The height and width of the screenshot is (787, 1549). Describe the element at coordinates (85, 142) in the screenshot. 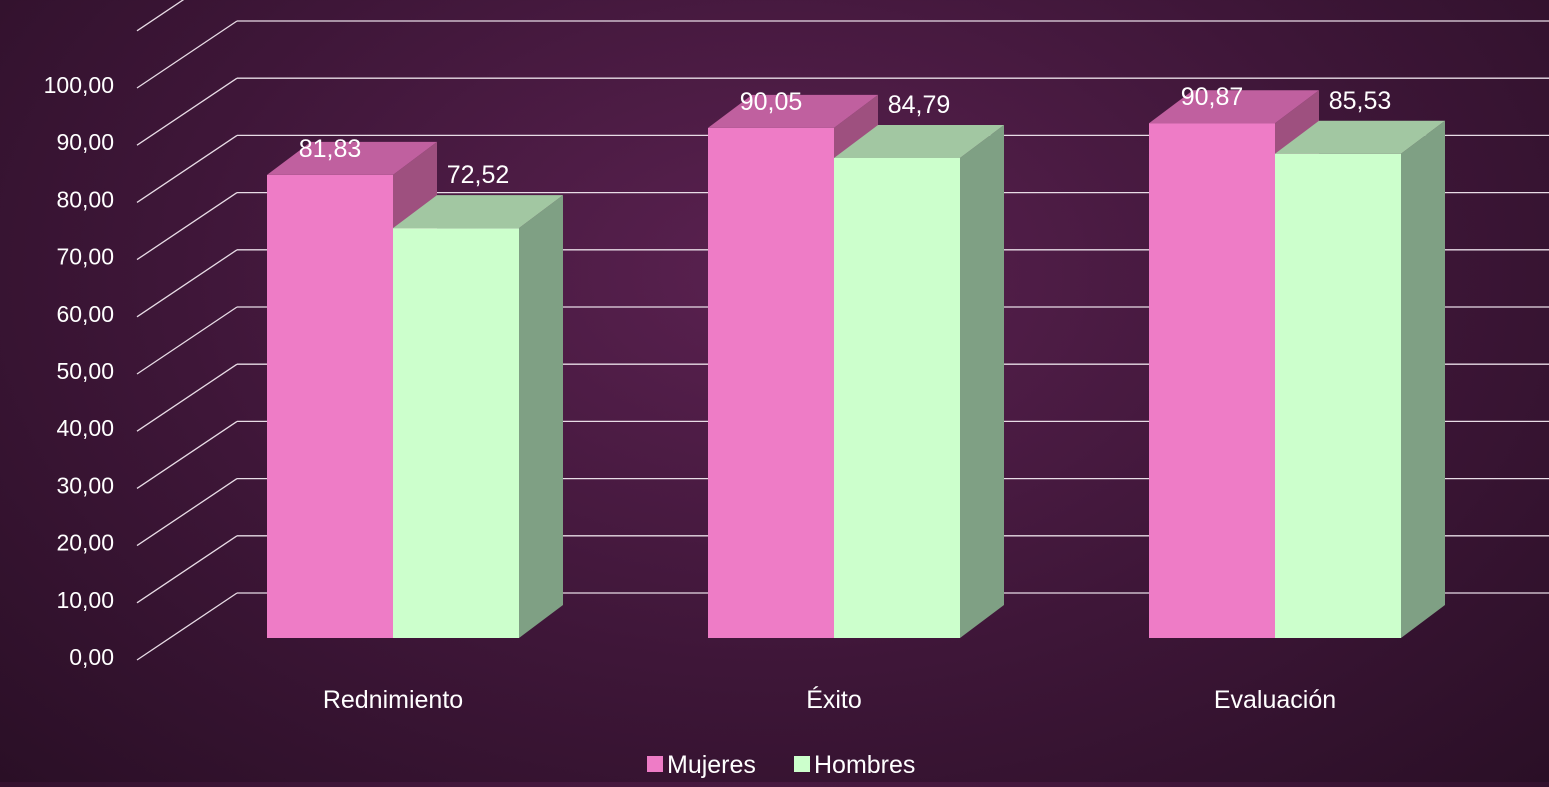

I see `y-tick-label: 90,00` at that location.